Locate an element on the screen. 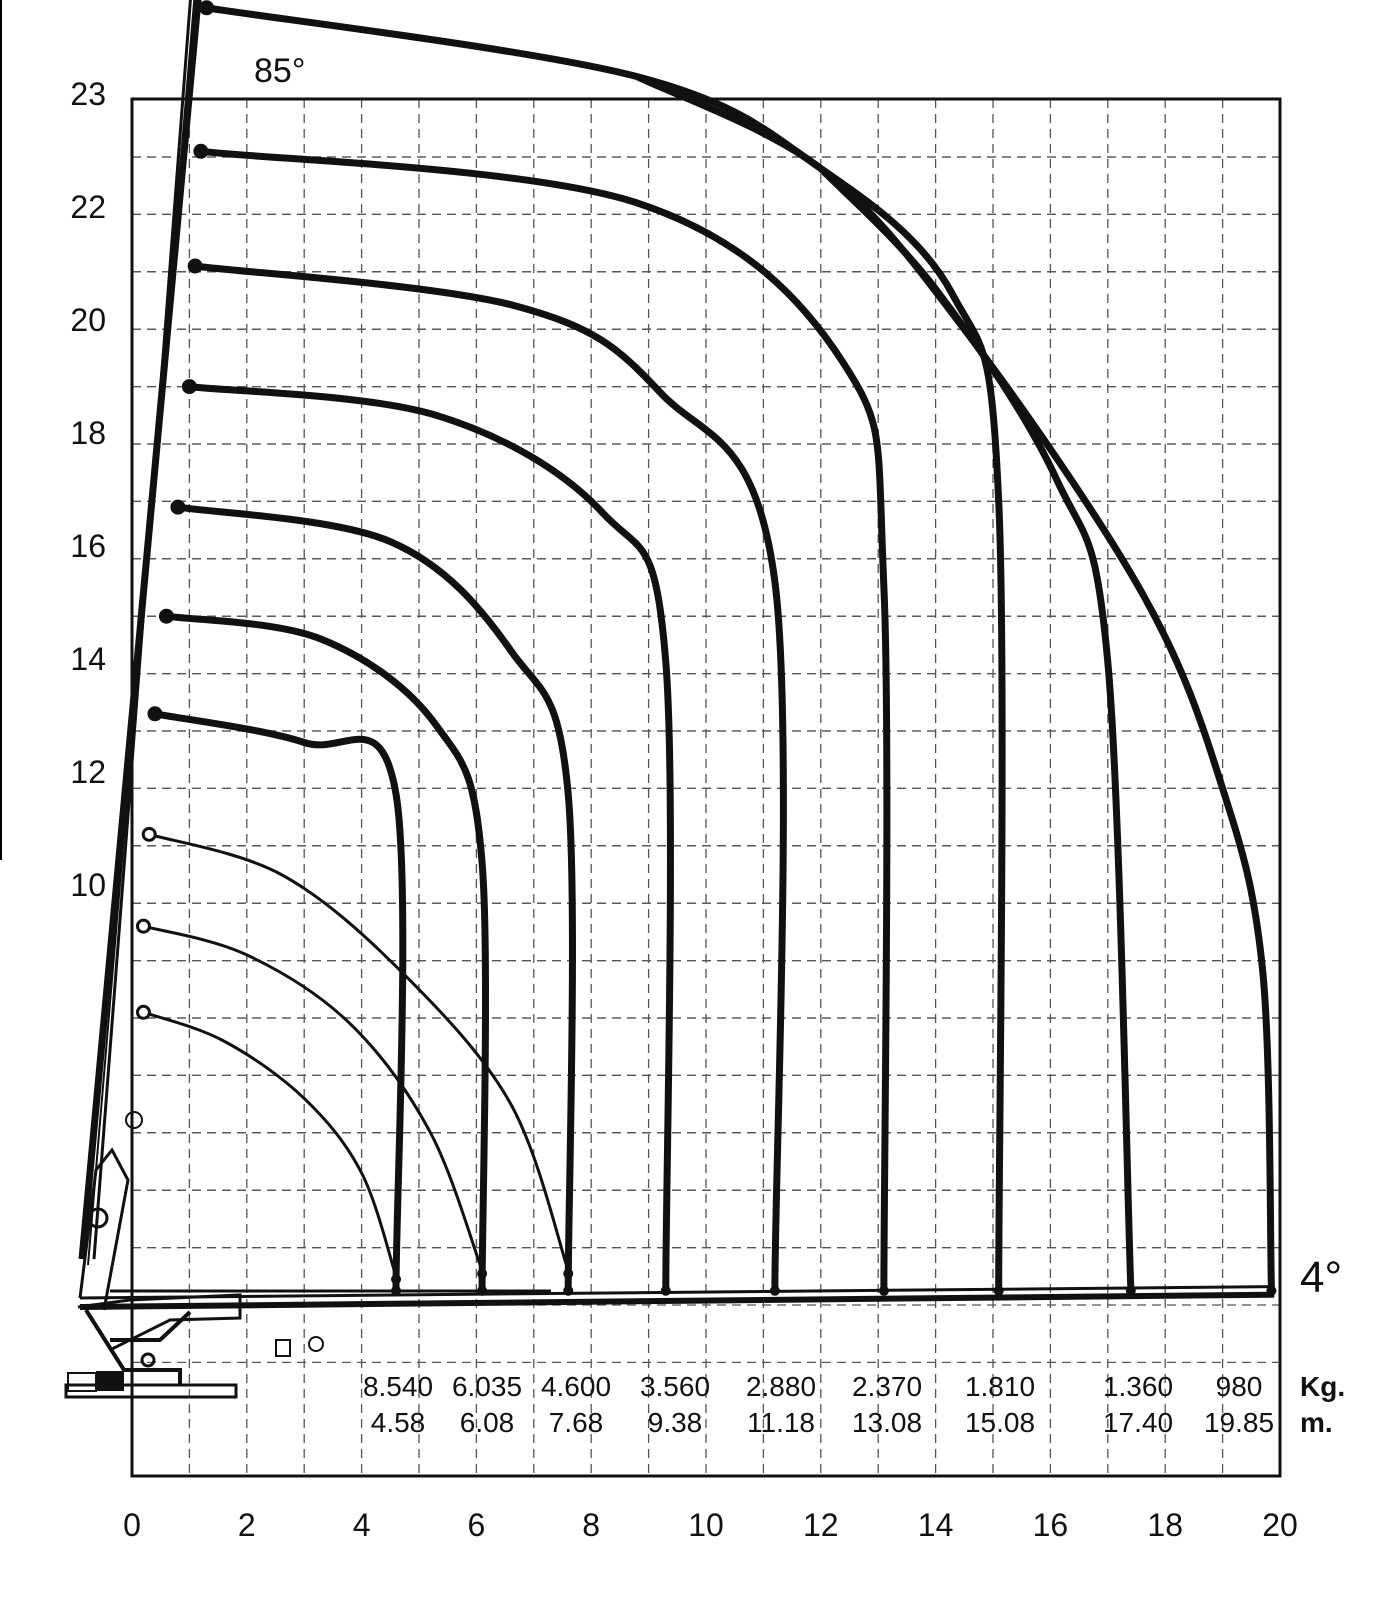 The image size is (1400, 1605). capacity-load-label: 8.540 is located at coordinates (398, 1386).